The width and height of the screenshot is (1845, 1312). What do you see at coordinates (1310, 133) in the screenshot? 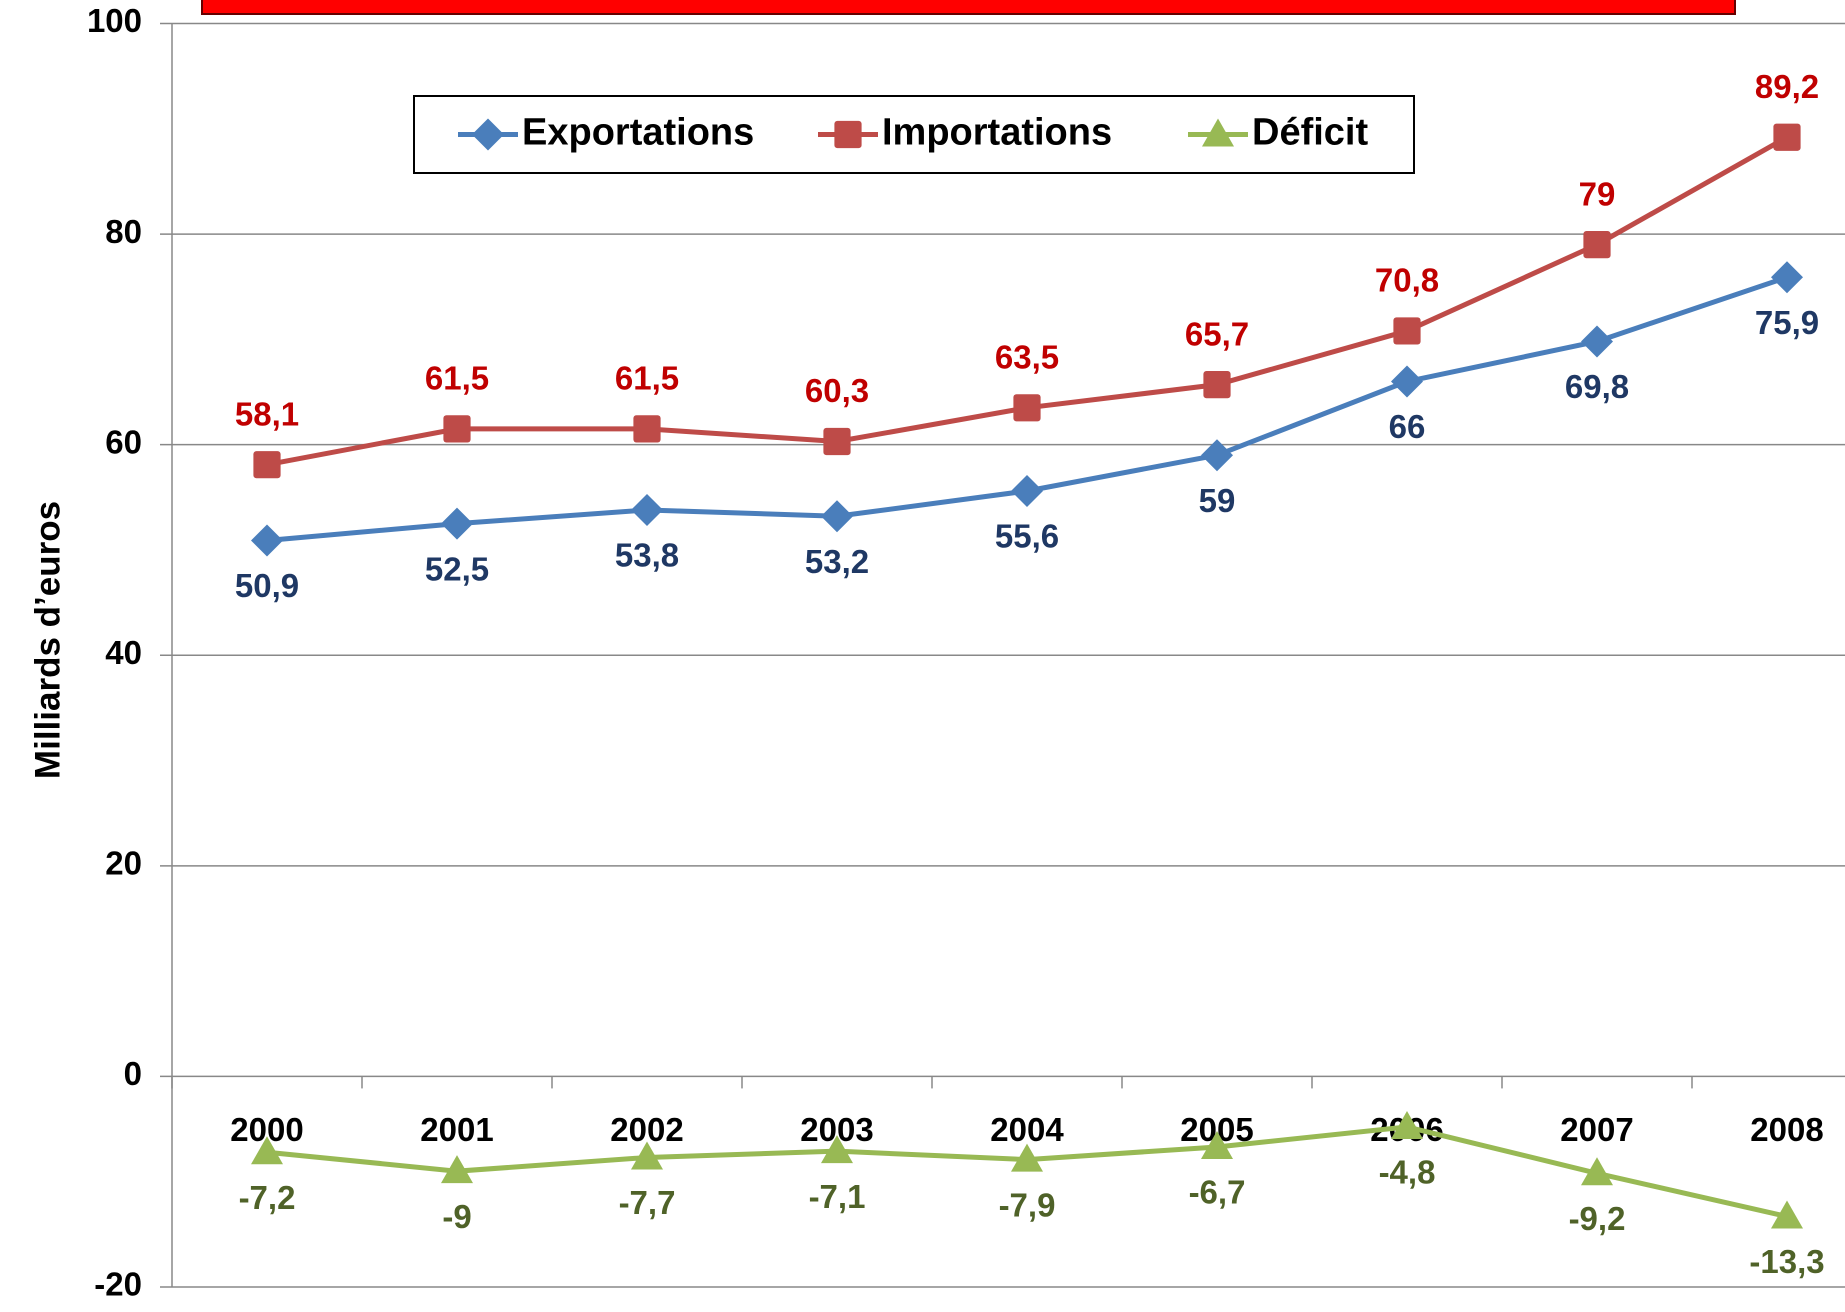
I see `legend-label: Déficit` at bounding box center [1310, 133].